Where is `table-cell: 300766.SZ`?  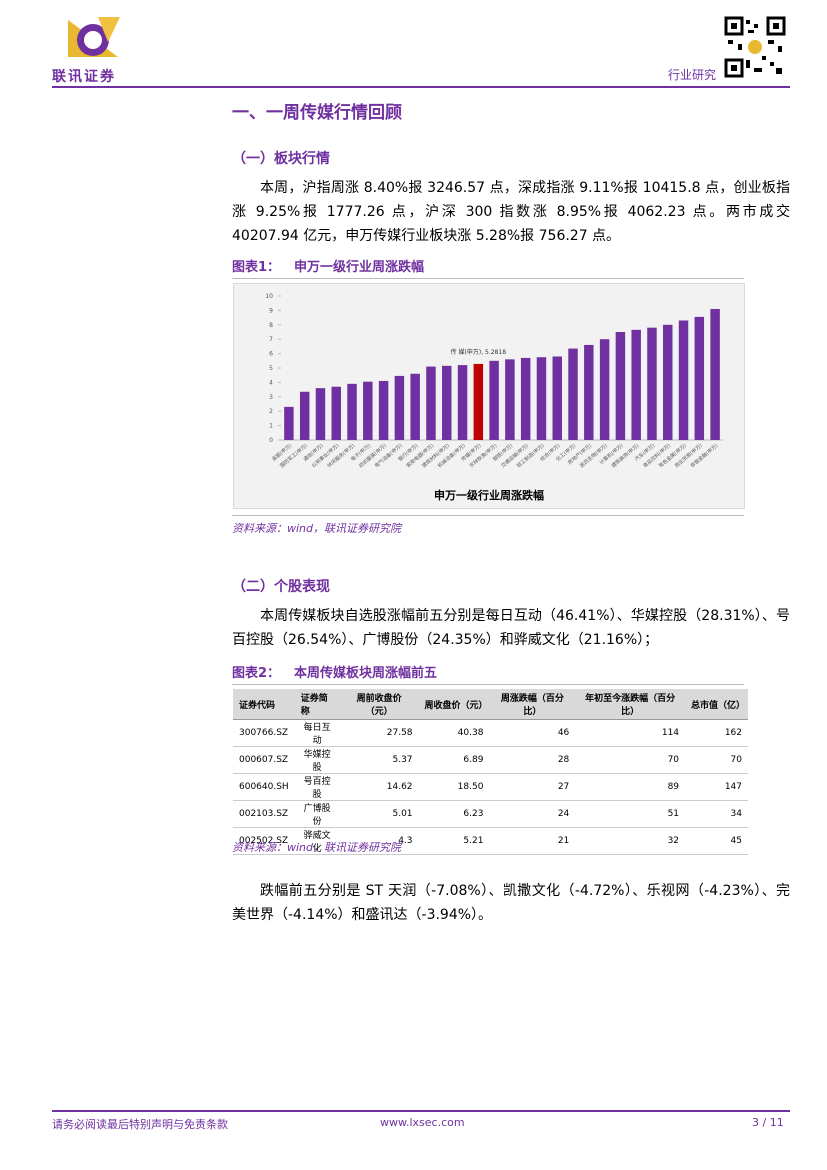 table-cell: 300766.SZ is located at coordinates (264, 733).